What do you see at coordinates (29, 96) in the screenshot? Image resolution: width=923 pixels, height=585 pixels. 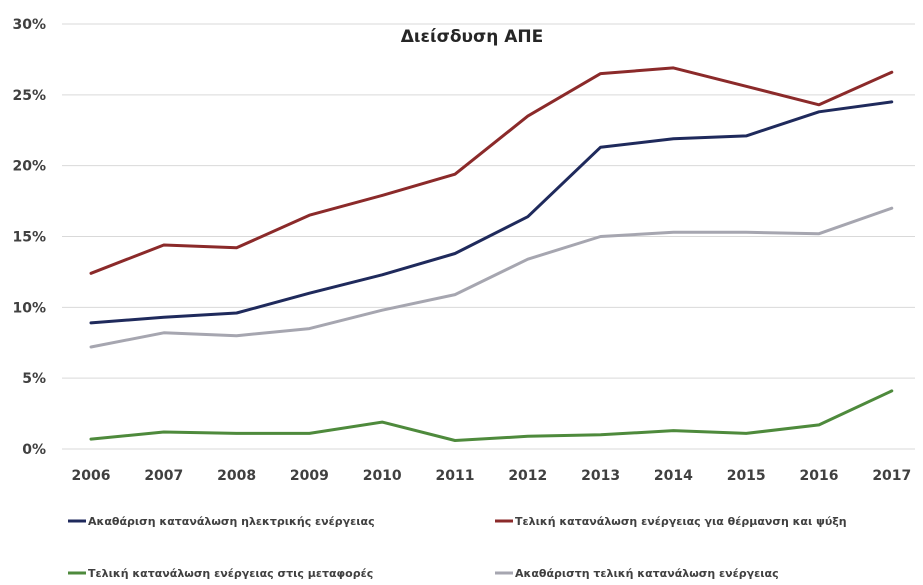 I see `y-tick-label: 25%` at bounding box center [29, 96].